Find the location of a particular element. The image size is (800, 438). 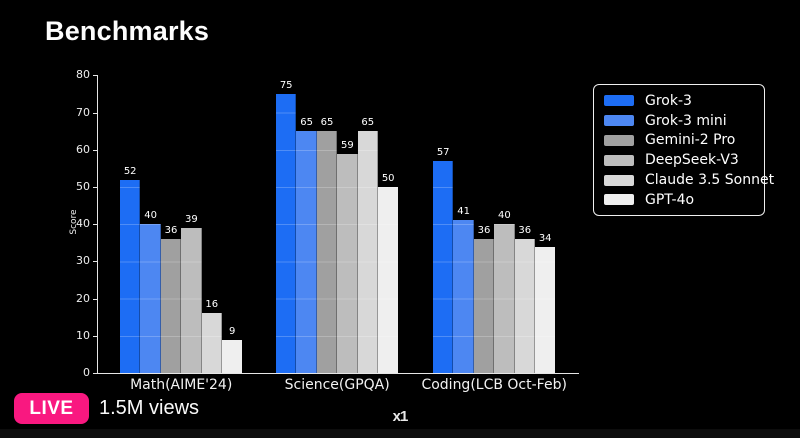

bar-value-label: 16 is located at coordinates (212, 305).